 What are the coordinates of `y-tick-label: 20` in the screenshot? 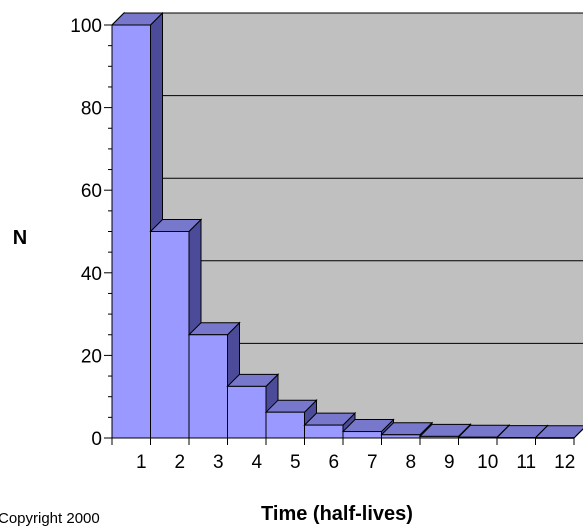 It's located at (91, 356).